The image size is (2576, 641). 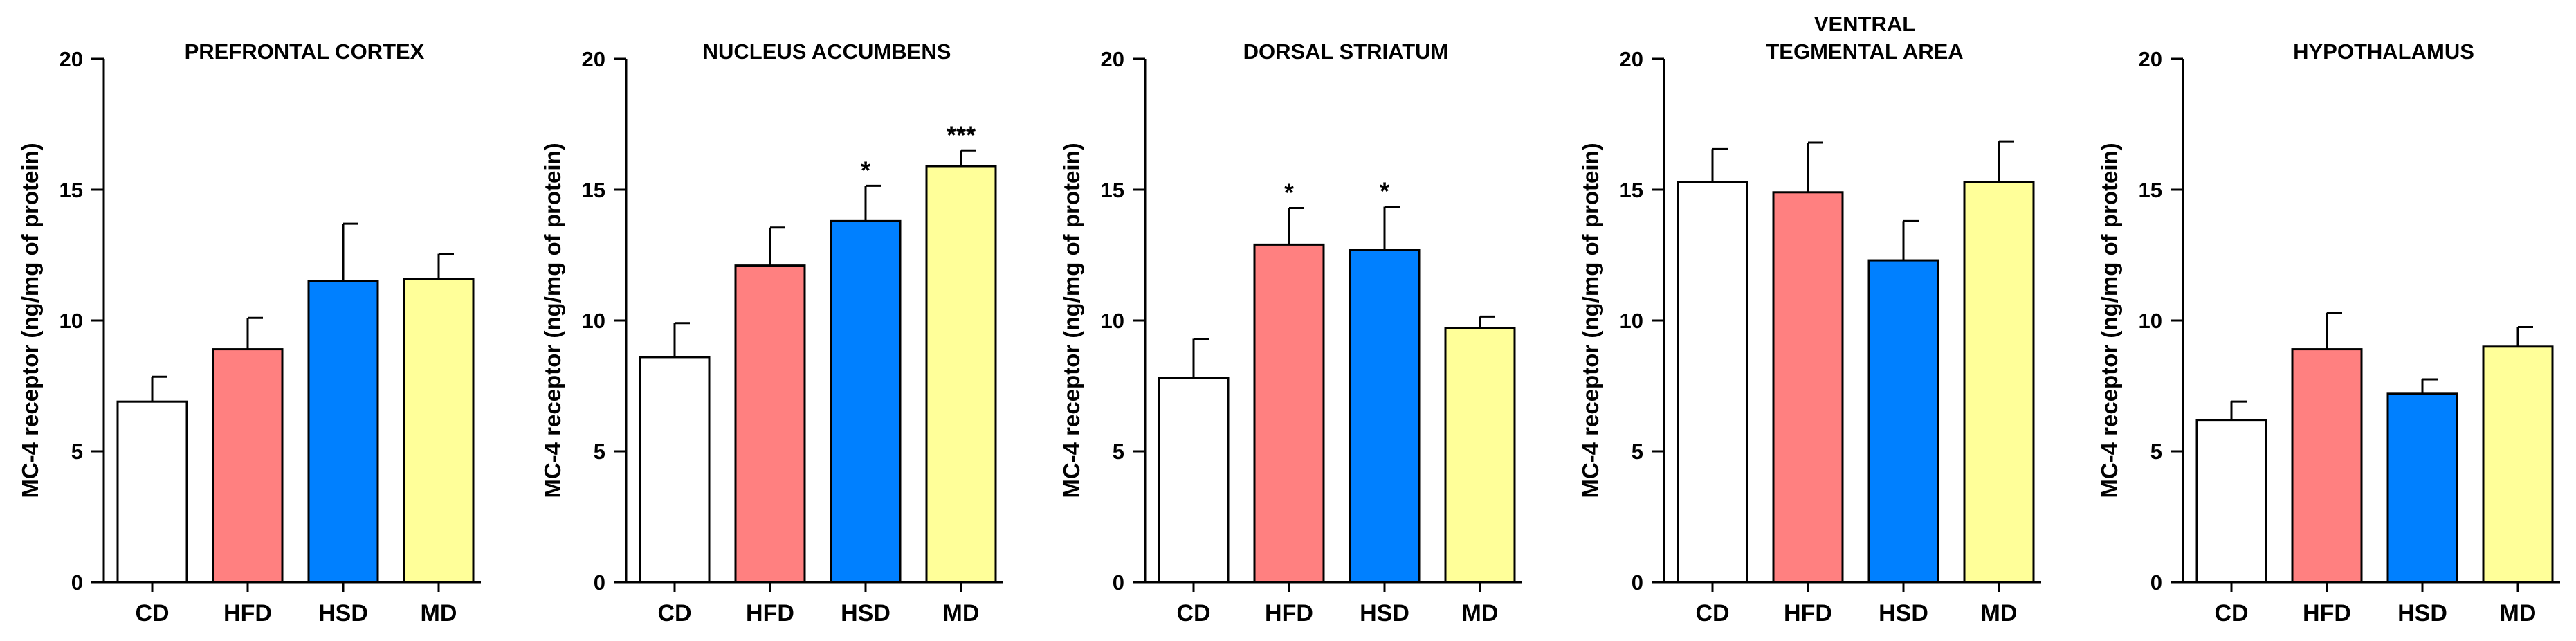 I want to click on chart-title: PREFRONTAL CORTEX, so click(x=305, y=51).